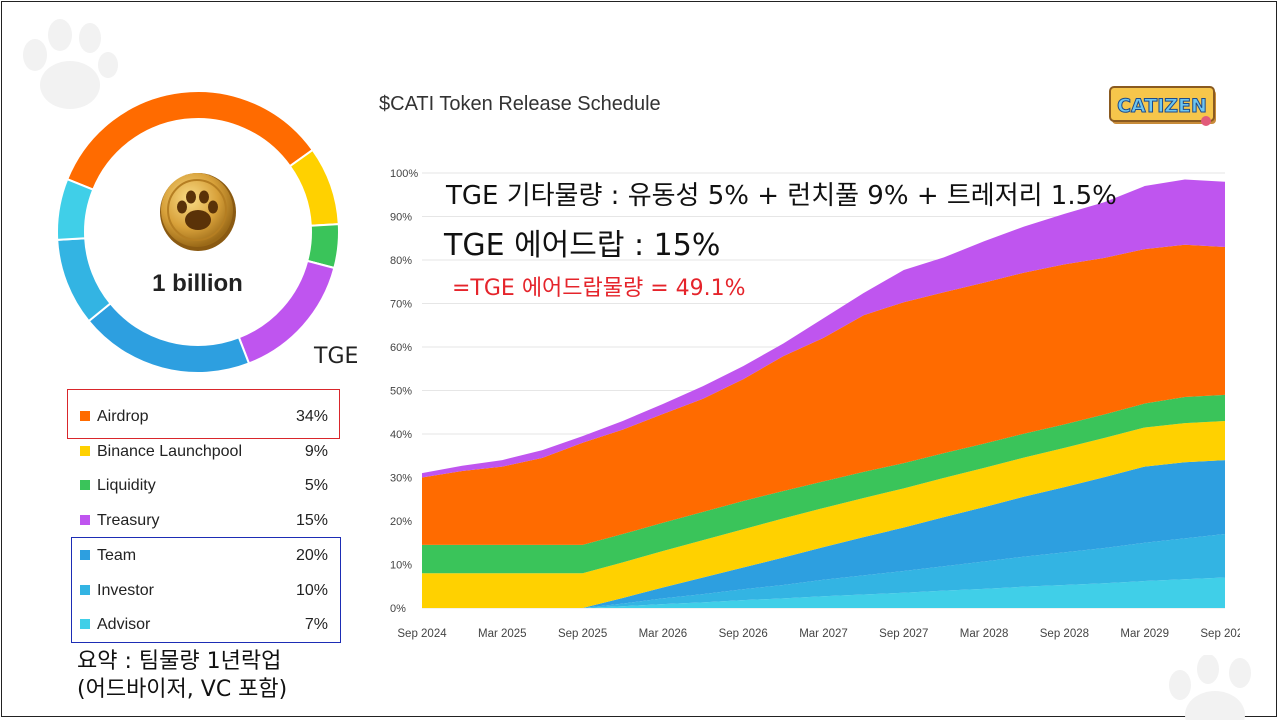 The image size is (1280, 720). I want to click on x-tick-label: Mar 2029, so click(1144, 634).